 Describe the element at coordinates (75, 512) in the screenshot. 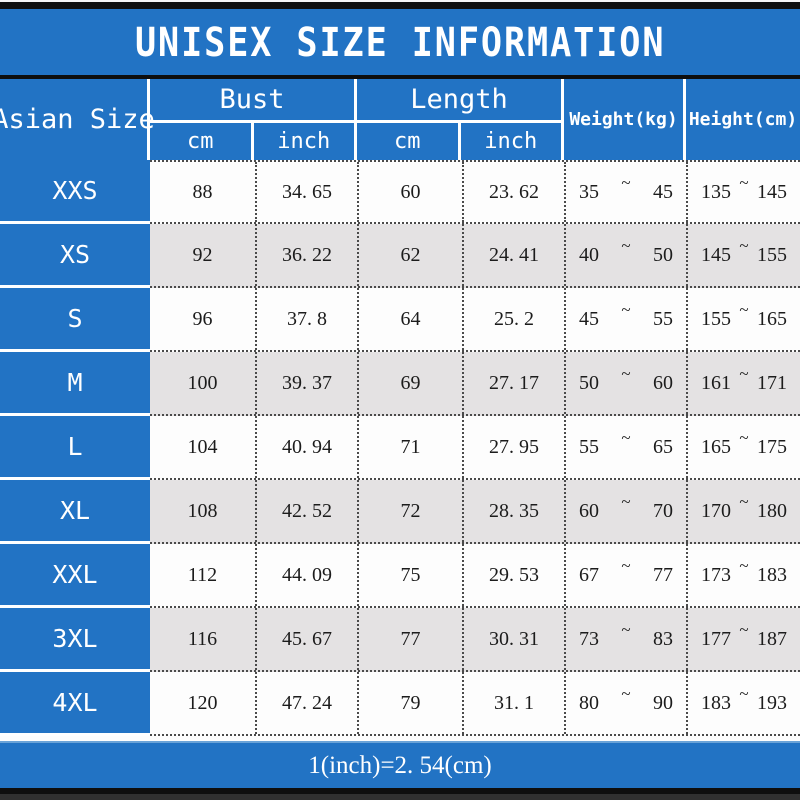

I see `size-label: XL` at that location.